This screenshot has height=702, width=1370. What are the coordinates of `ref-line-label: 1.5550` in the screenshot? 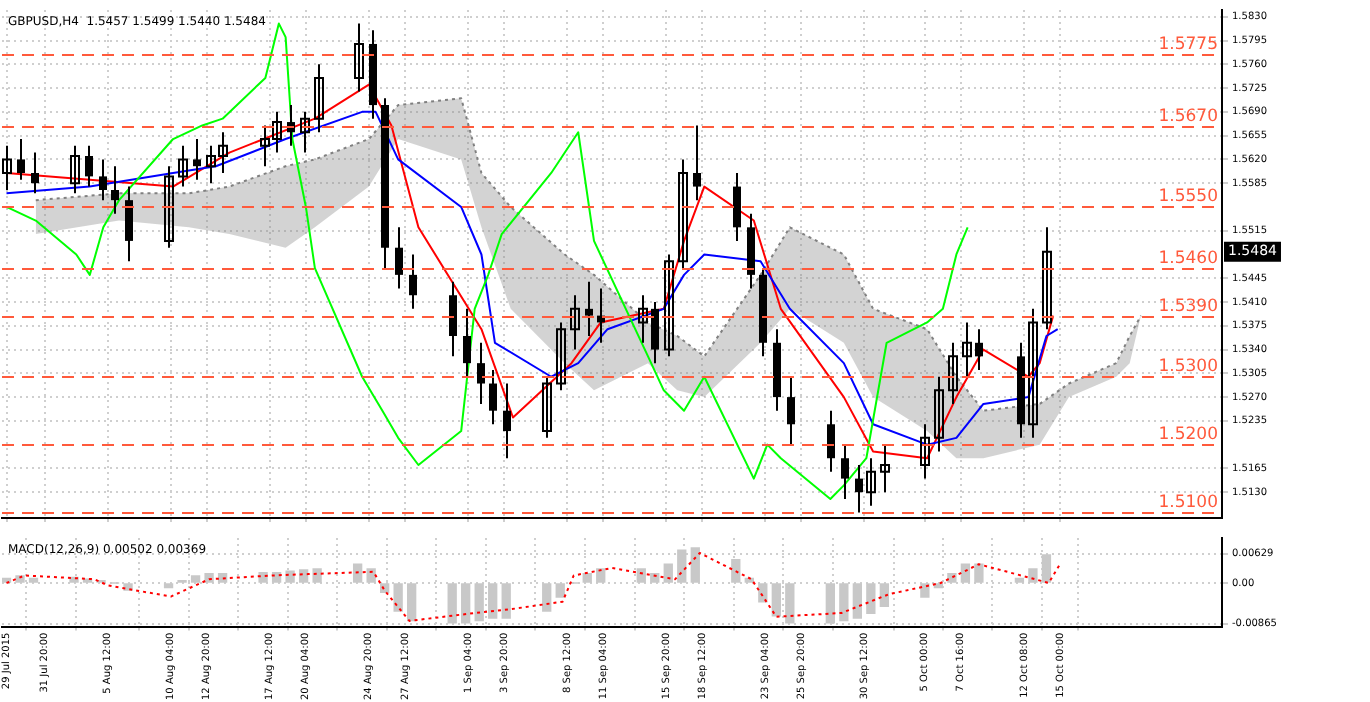 It's located at (1188, 196).